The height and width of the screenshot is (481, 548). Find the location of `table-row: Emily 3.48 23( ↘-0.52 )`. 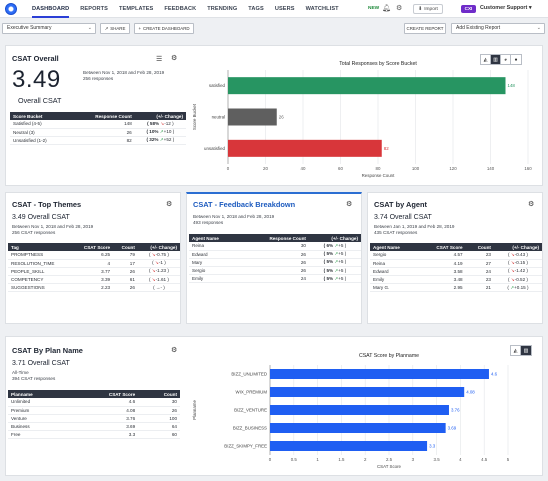

table-row: Emily 3.48 23( ↘-0.52 ) is located at coordinates (456, 280).